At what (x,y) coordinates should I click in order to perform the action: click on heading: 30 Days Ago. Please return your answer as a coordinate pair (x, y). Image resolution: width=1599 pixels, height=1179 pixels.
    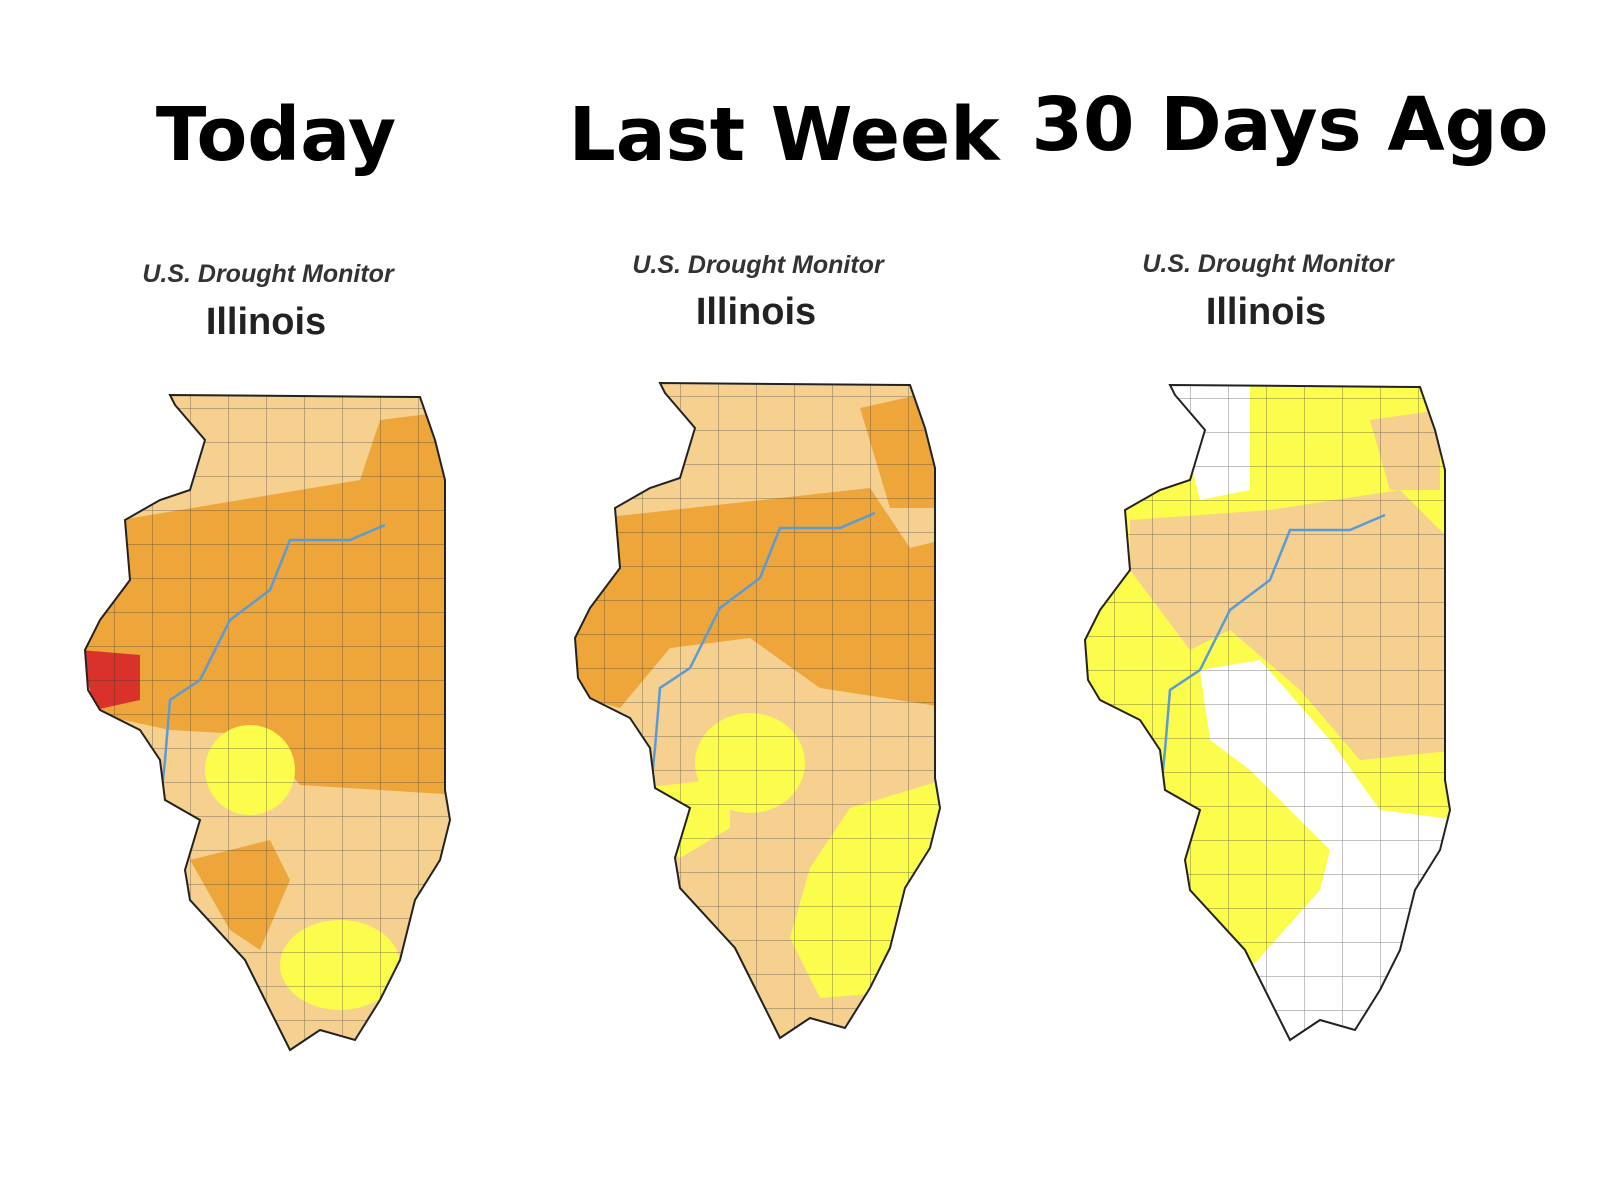
    Looking at the image, I should click on (1290, 125).